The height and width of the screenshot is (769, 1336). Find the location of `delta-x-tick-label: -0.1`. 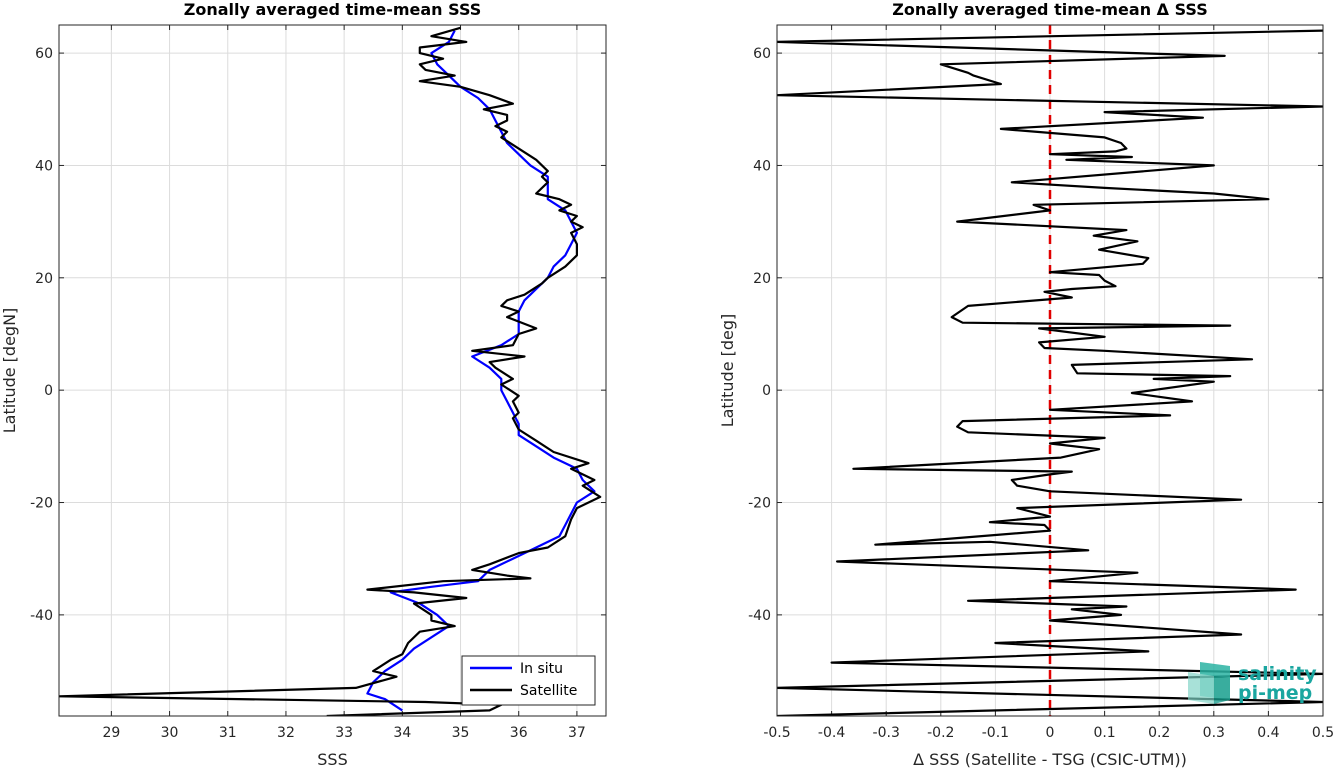

delta-x-tick-label: -0.1 is located at coordinates (995, 733).